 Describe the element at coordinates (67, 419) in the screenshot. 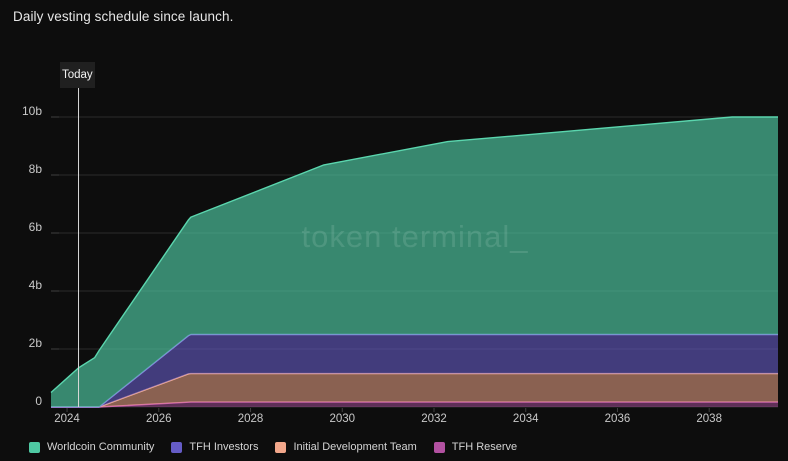

I see `x-axis-label: 2024` at that location.